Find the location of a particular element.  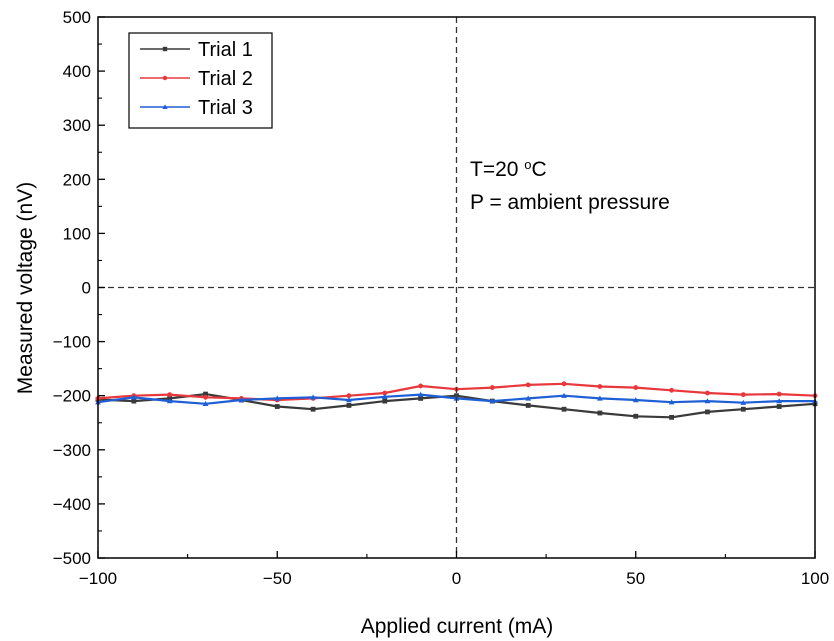

y-tick-label: −200 is located at coordinates (72, 396).